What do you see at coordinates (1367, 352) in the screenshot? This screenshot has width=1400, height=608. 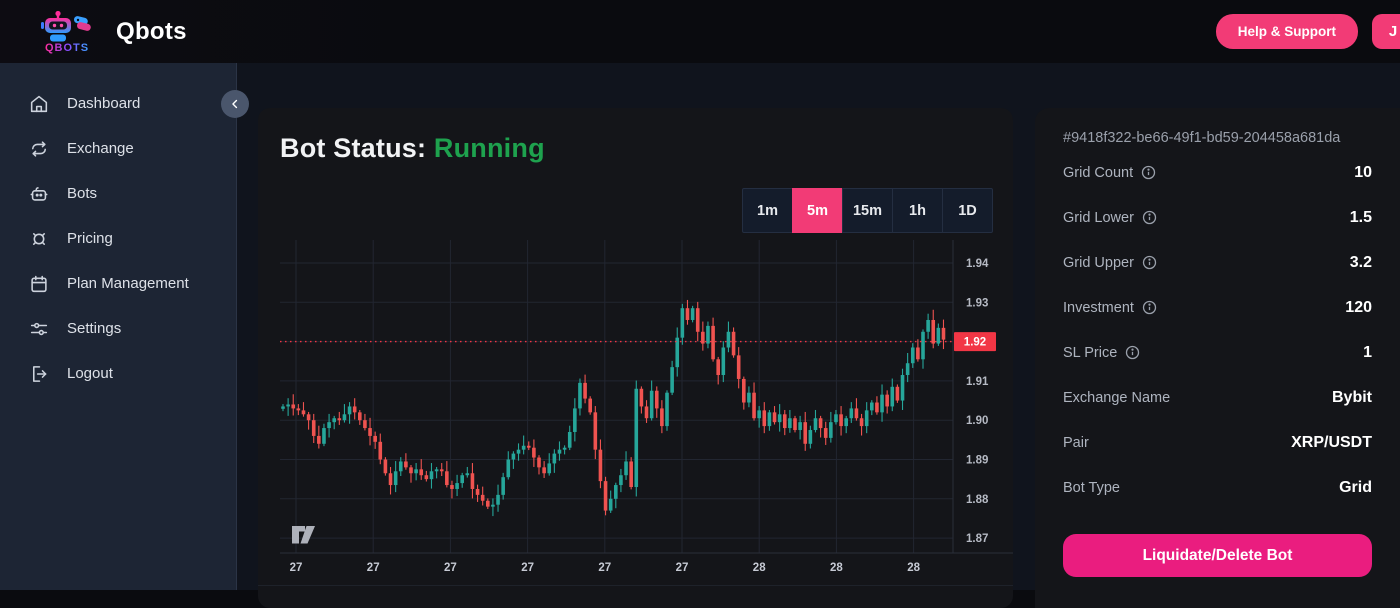 I see `panel-row-value: 1` at bounding box center [1367, 352].